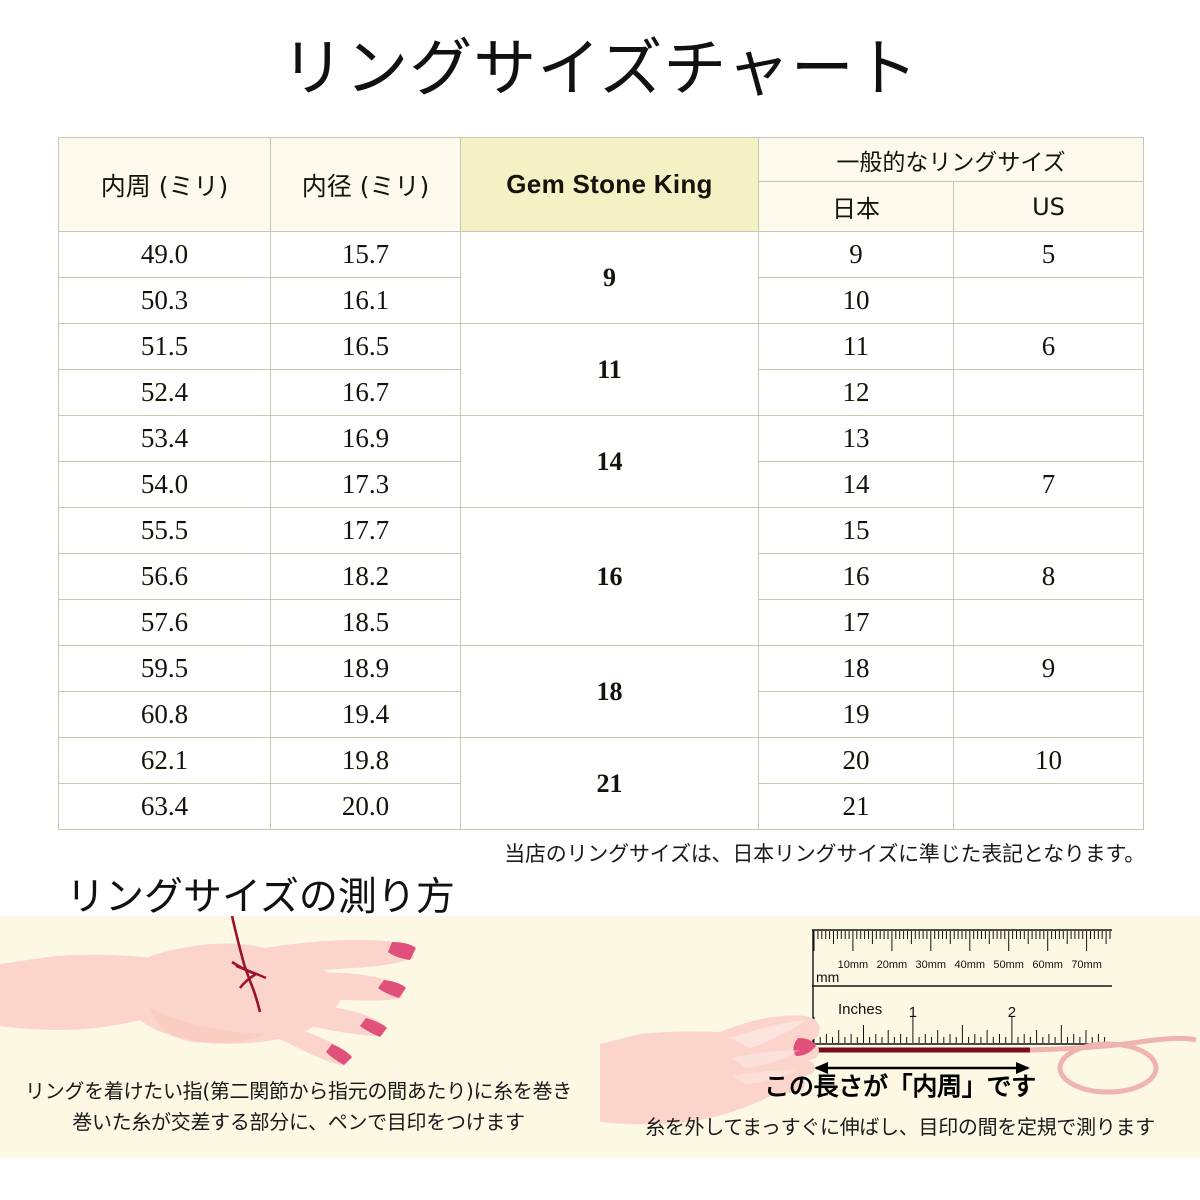 This screenshot has width=1200, height=1200. I want to click on cell-japan-size: 20, so click(856, 760).